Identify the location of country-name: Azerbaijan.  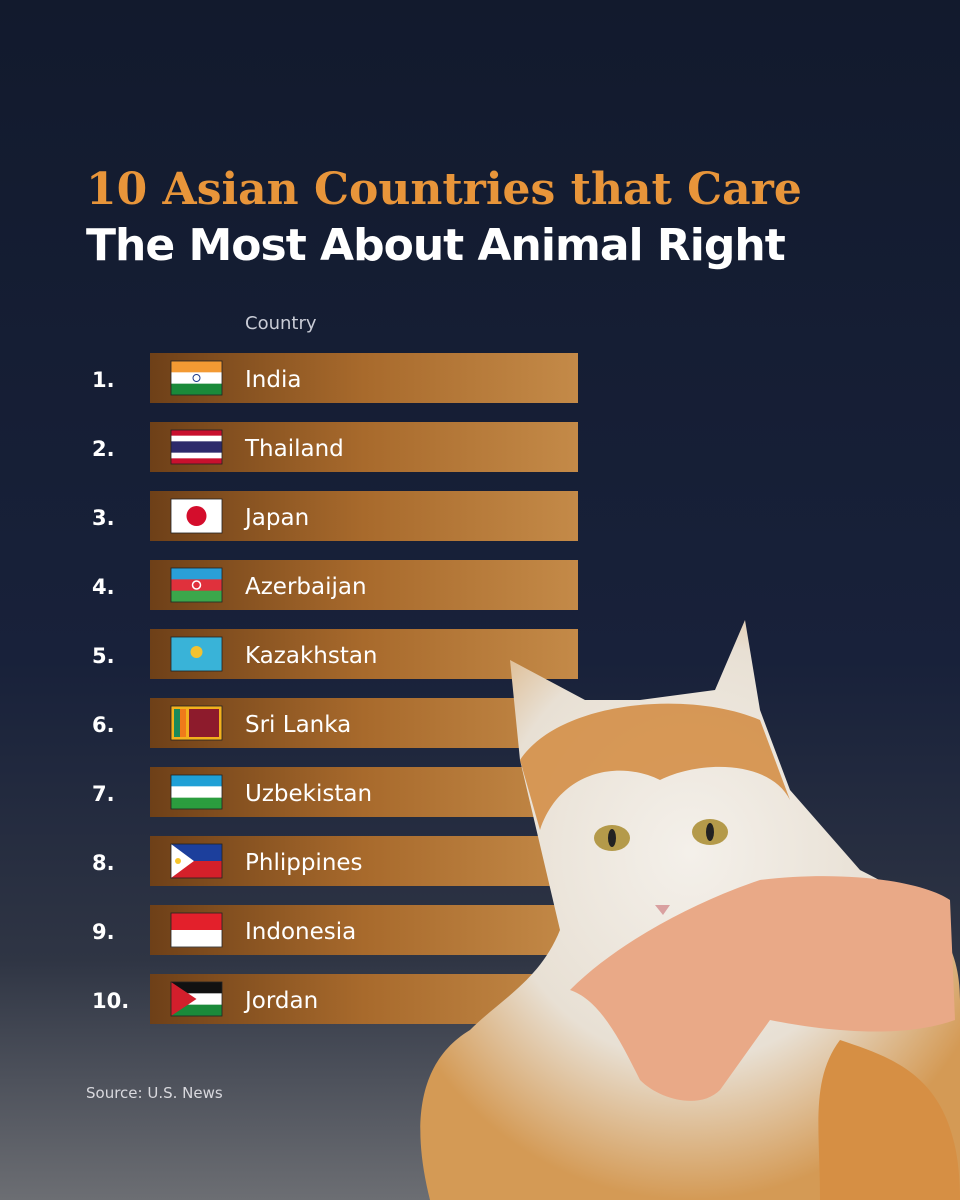
(306, 587).